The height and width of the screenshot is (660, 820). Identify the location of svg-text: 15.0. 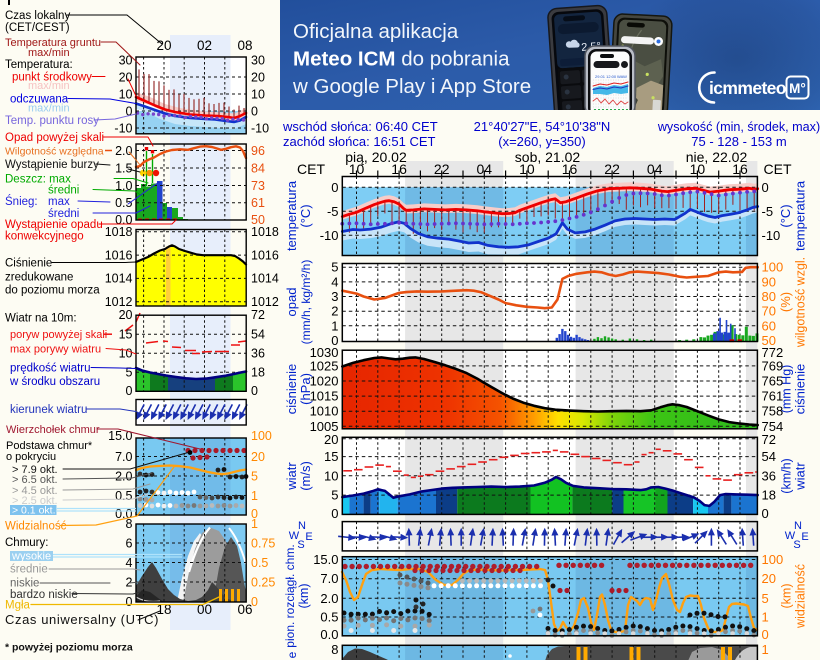
(325, 559).